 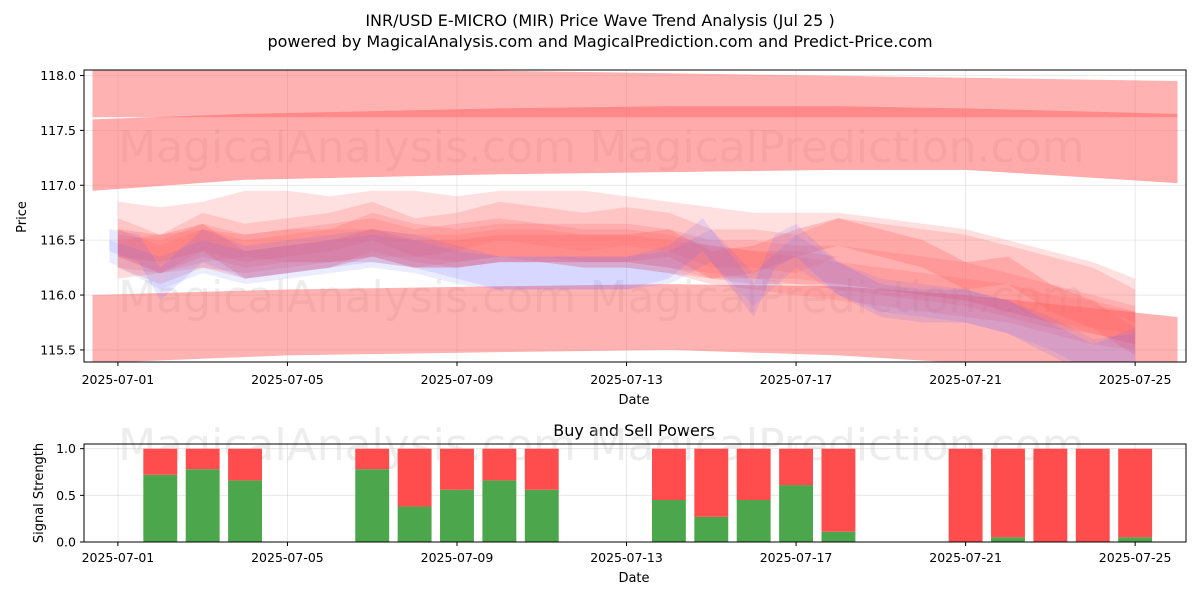 What do you see at coordinates (58, 295) in the screenshot?
I see `price-y-tick-label: 116.0` at bounding box center [58, 295].